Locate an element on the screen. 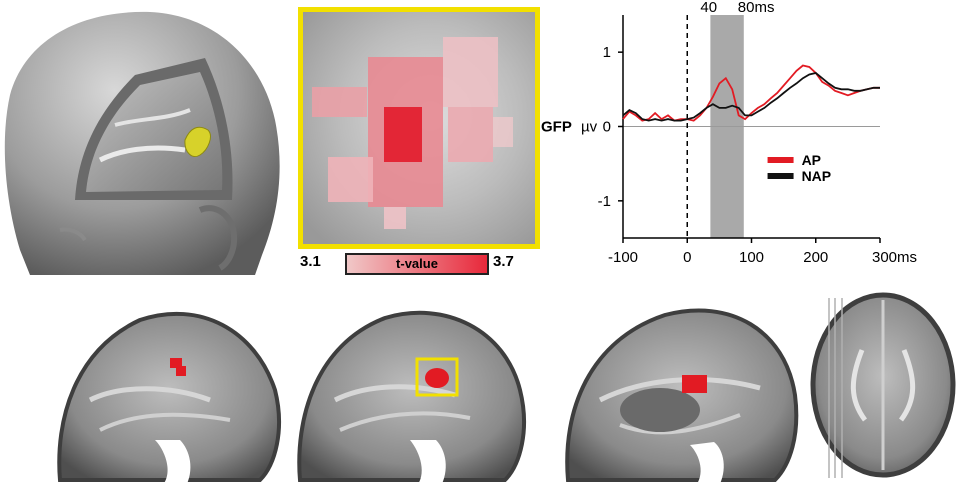  window-end-label: 80ms is located at coordinates (756, 8).